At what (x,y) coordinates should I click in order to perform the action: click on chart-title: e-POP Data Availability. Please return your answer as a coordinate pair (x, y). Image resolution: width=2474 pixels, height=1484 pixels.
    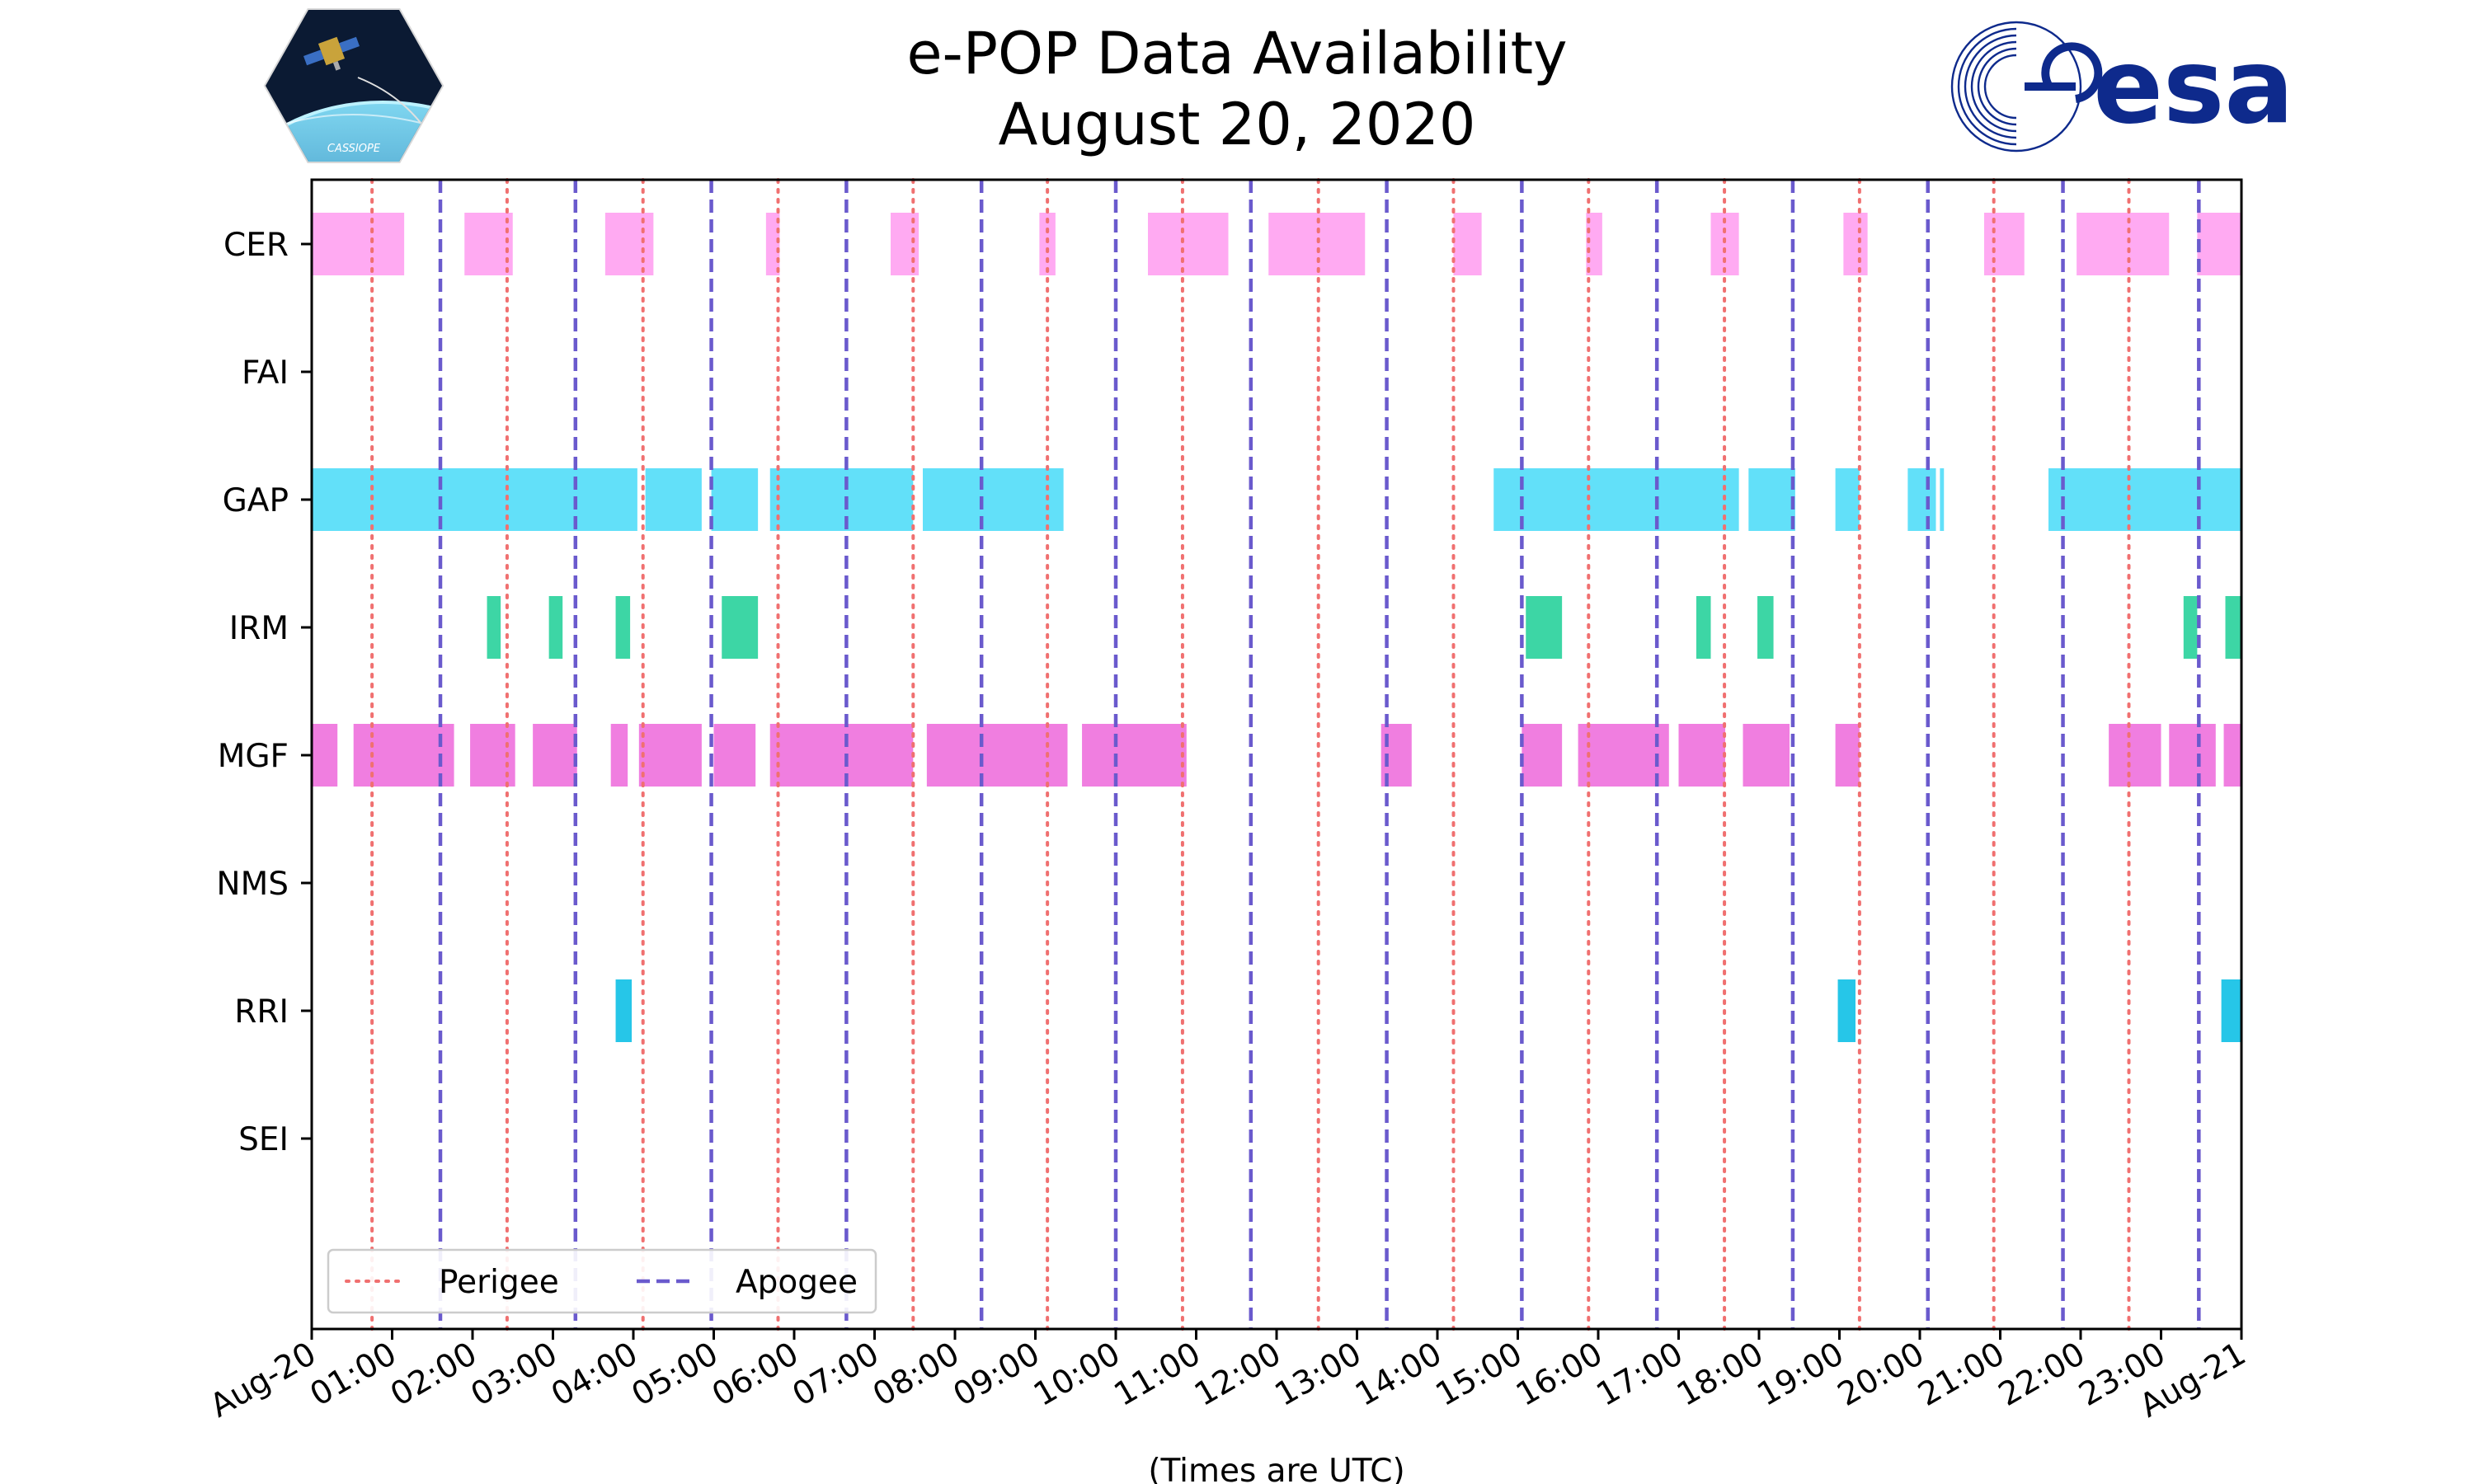
    Looking at the image, I should click on (1237, 54).